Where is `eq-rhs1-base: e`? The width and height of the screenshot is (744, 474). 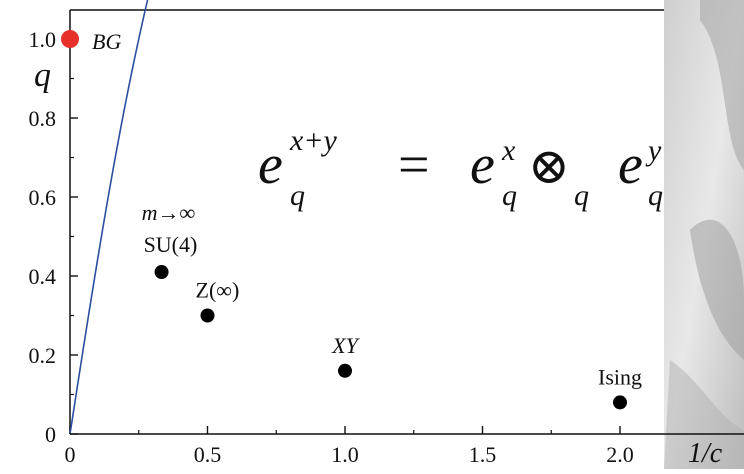 eq-rhs1-base: e is located at coordinates (482, 165).